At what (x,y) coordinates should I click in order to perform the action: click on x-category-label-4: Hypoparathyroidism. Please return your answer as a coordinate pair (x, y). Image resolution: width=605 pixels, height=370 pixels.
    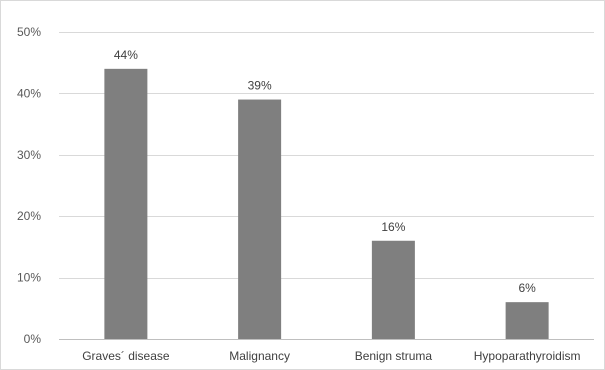
    Looking at the image, I should click on (527, 356).